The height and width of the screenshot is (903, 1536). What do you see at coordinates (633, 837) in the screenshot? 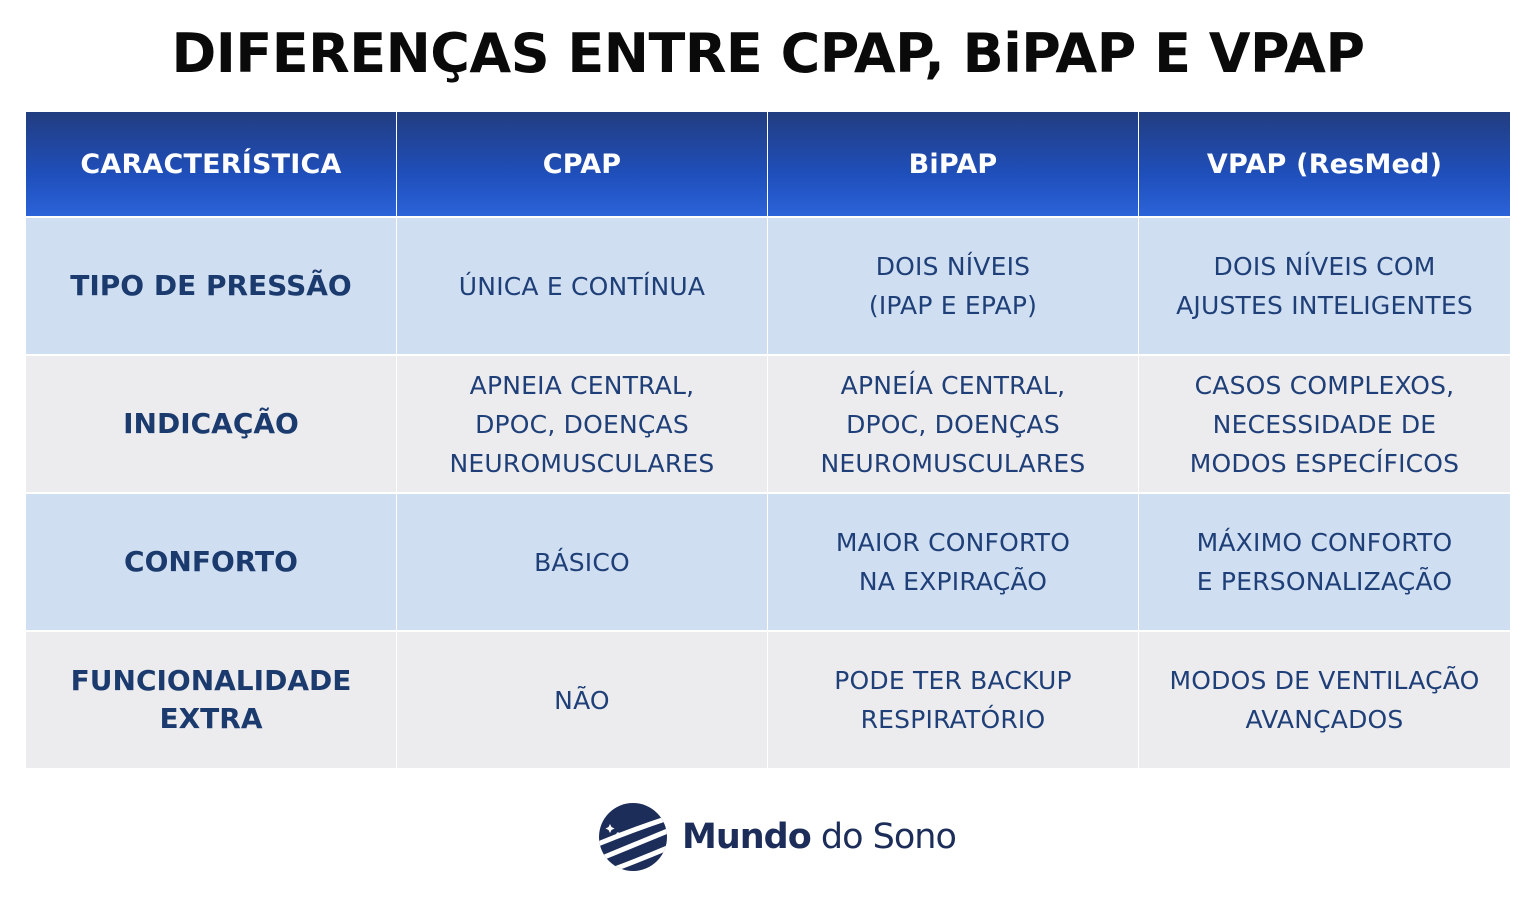
I see `globe-moon-icon` at bounding box center [633, 837].